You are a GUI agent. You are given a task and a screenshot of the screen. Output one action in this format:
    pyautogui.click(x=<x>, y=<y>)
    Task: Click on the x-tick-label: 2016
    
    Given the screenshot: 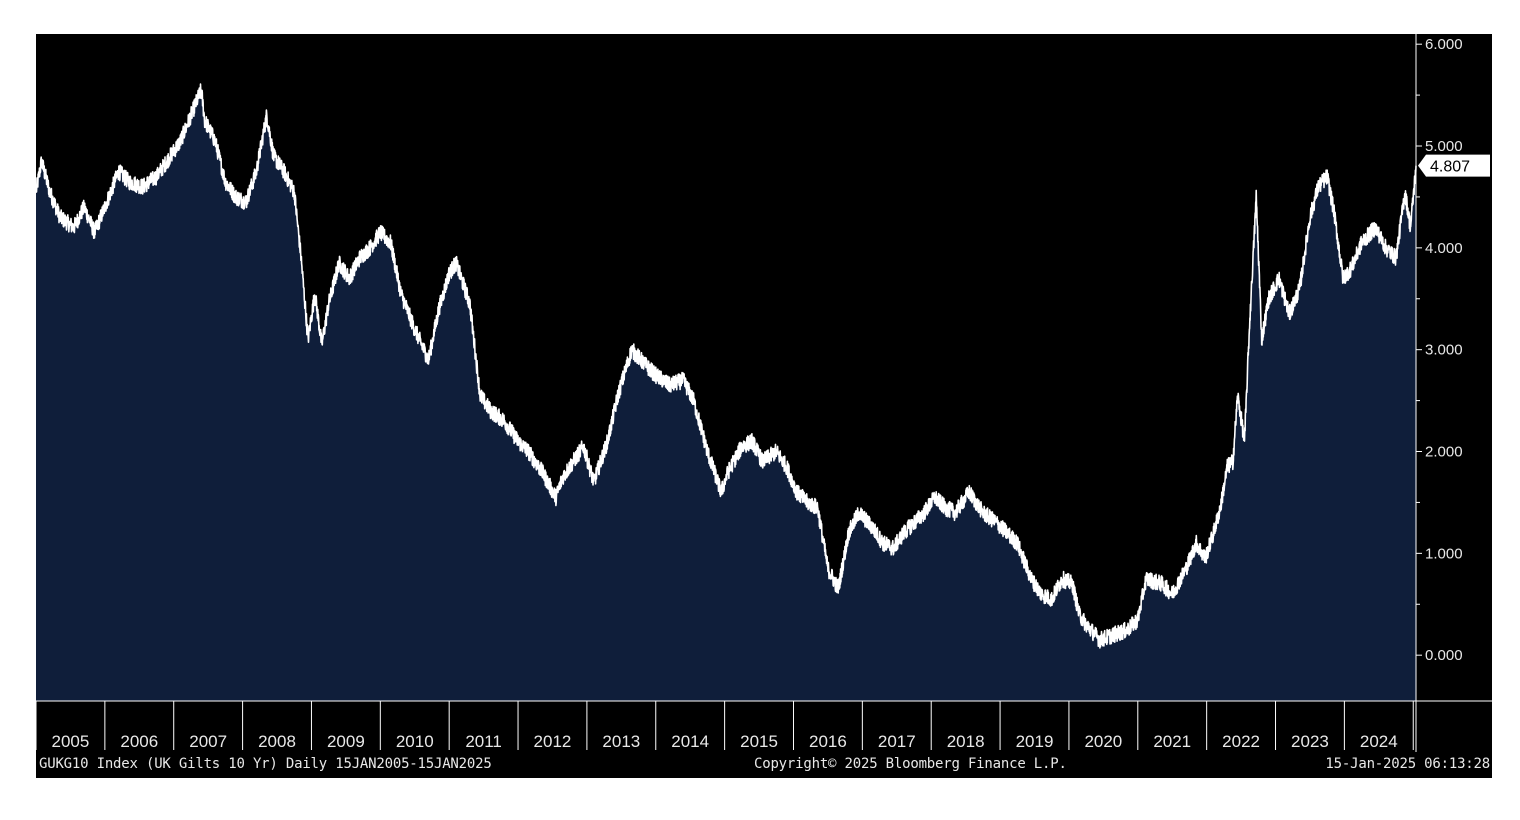 What is the action you would take?
    pyautogui.click(x=828, y=741)
    